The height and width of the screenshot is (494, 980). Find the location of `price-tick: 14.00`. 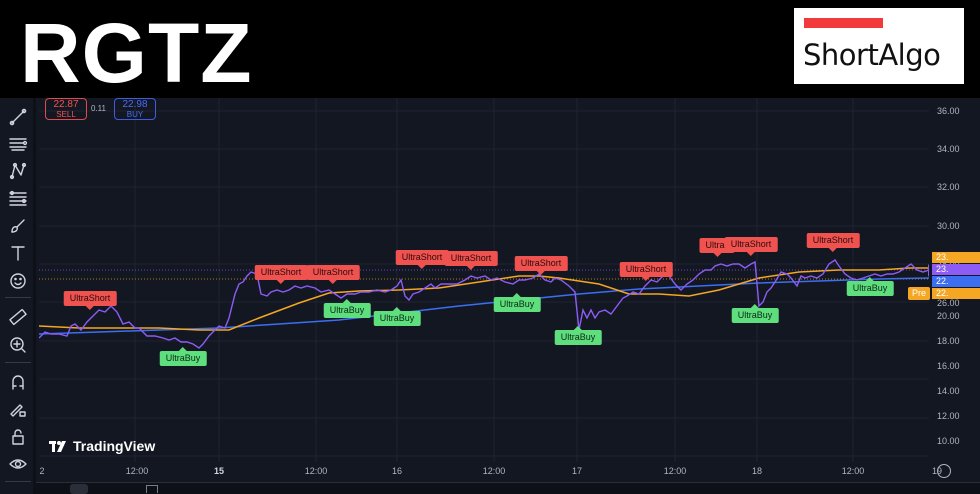

price-tick: 14.00 is located at coordinates (948, 391).